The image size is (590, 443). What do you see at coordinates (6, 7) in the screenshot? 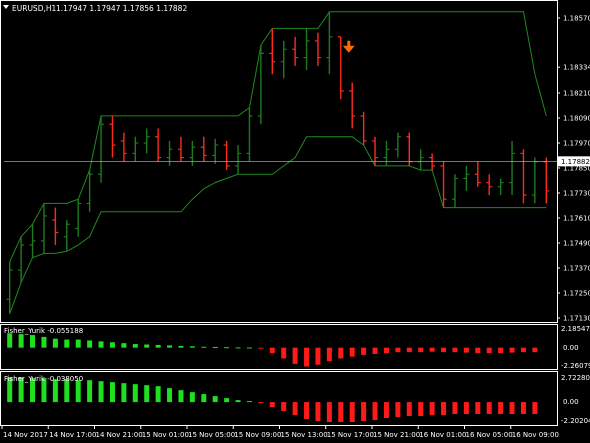
I see `dropdown-triangle-icon` at bounding box center [6, 7].